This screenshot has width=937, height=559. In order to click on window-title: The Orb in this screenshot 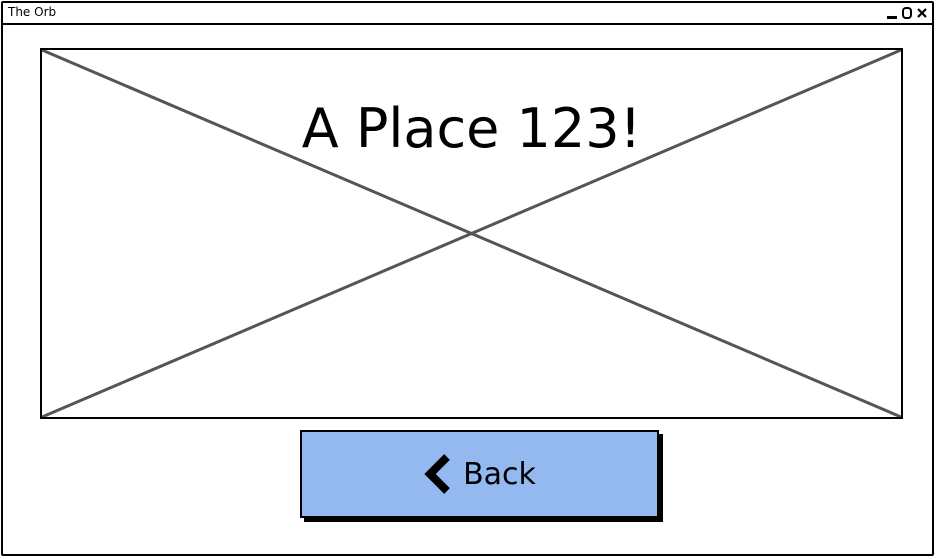, I will do `click(32, 12)`.